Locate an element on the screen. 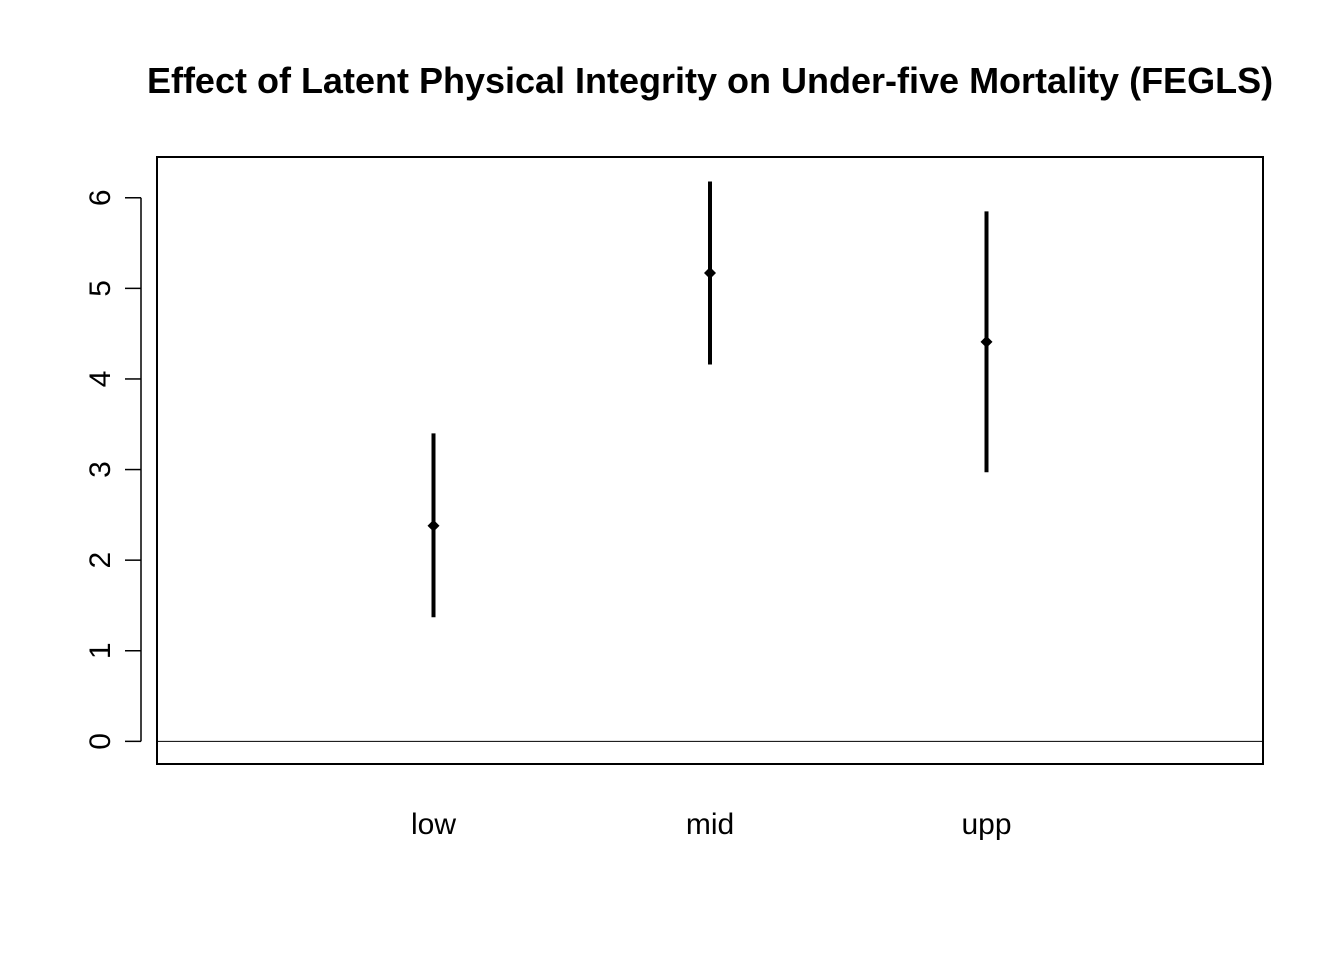 This screenshot has height=960, width=1344. y-tick-label: 1 is located at coordinates (100, 650).